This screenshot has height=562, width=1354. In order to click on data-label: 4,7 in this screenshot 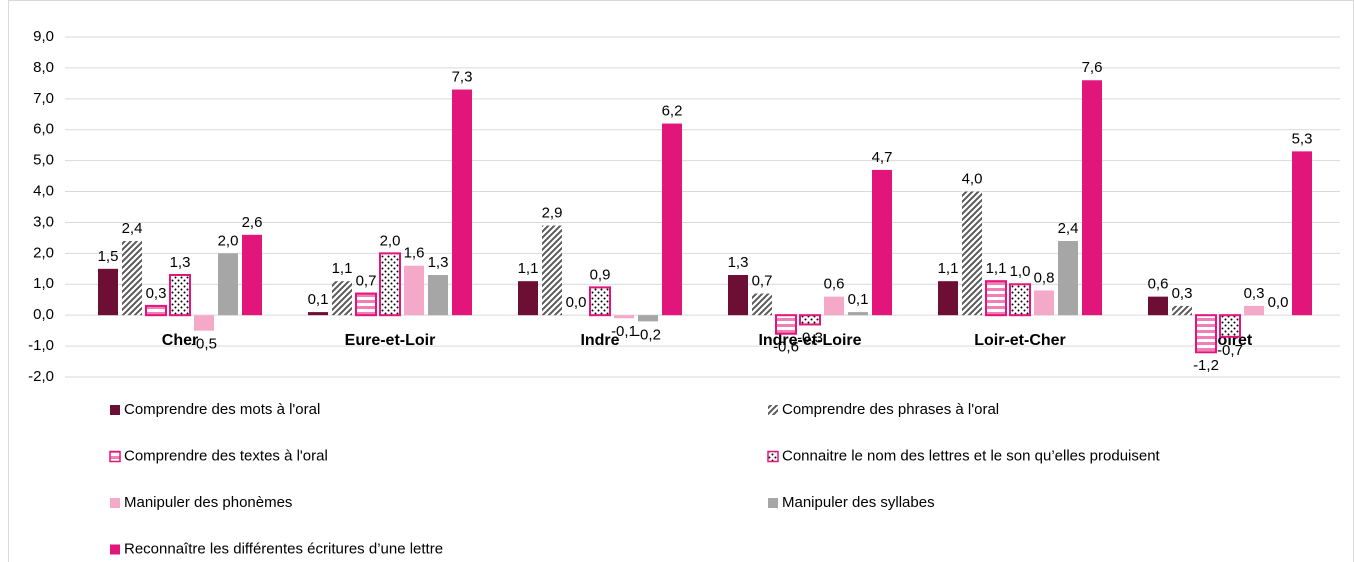, I will do `click(882, 157)`.